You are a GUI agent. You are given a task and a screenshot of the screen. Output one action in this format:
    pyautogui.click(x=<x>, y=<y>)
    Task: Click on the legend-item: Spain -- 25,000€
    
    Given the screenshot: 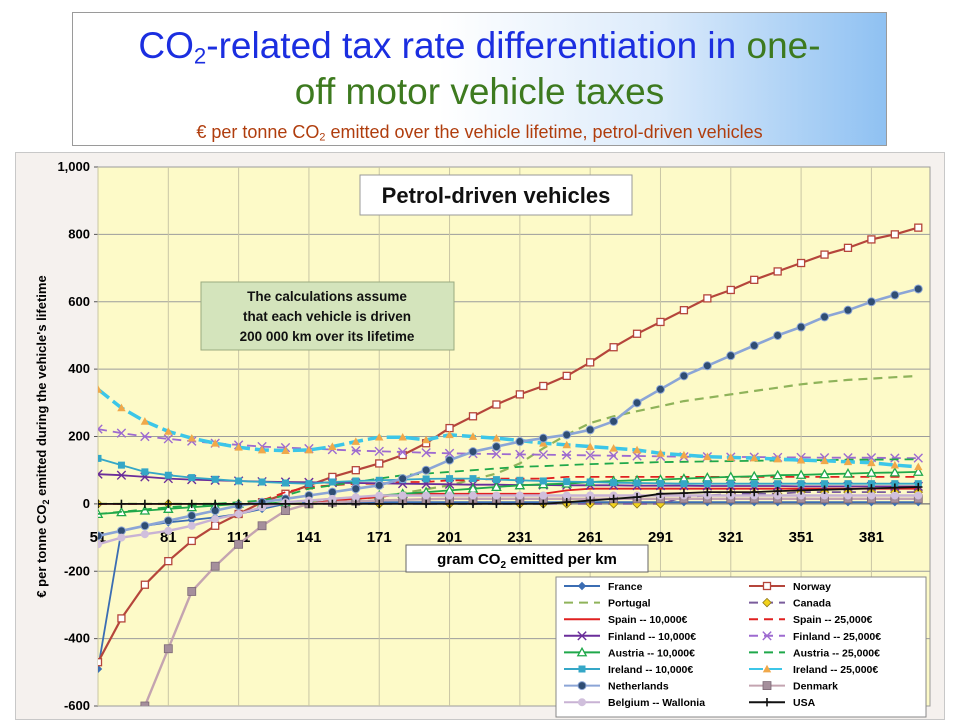 What is the action you would take?
    pyautogui.click(x=811, y=620)
    